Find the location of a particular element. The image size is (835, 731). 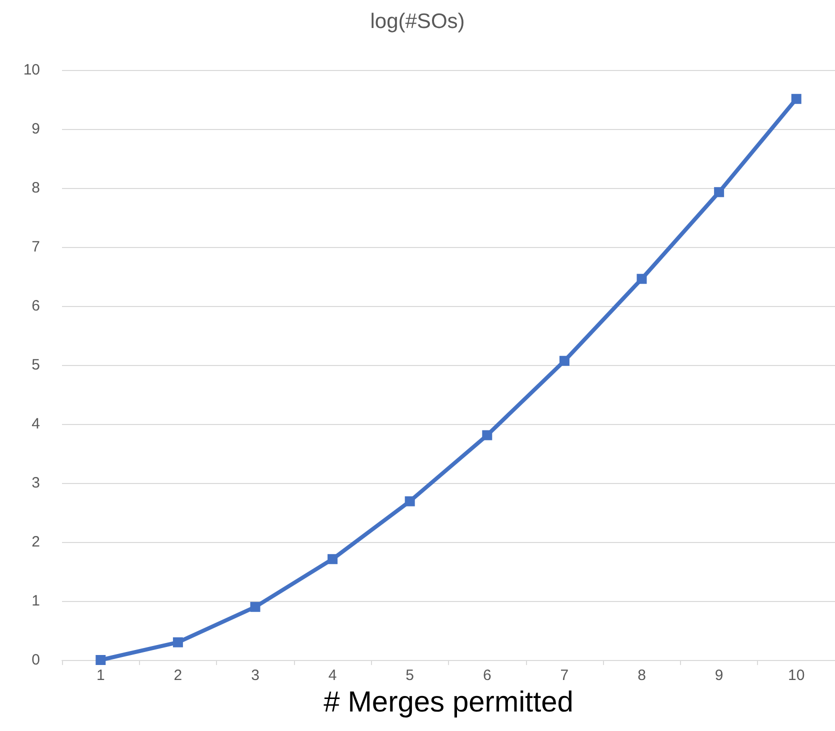

y-tick-label: 7 is located at coordinates (36, 247).